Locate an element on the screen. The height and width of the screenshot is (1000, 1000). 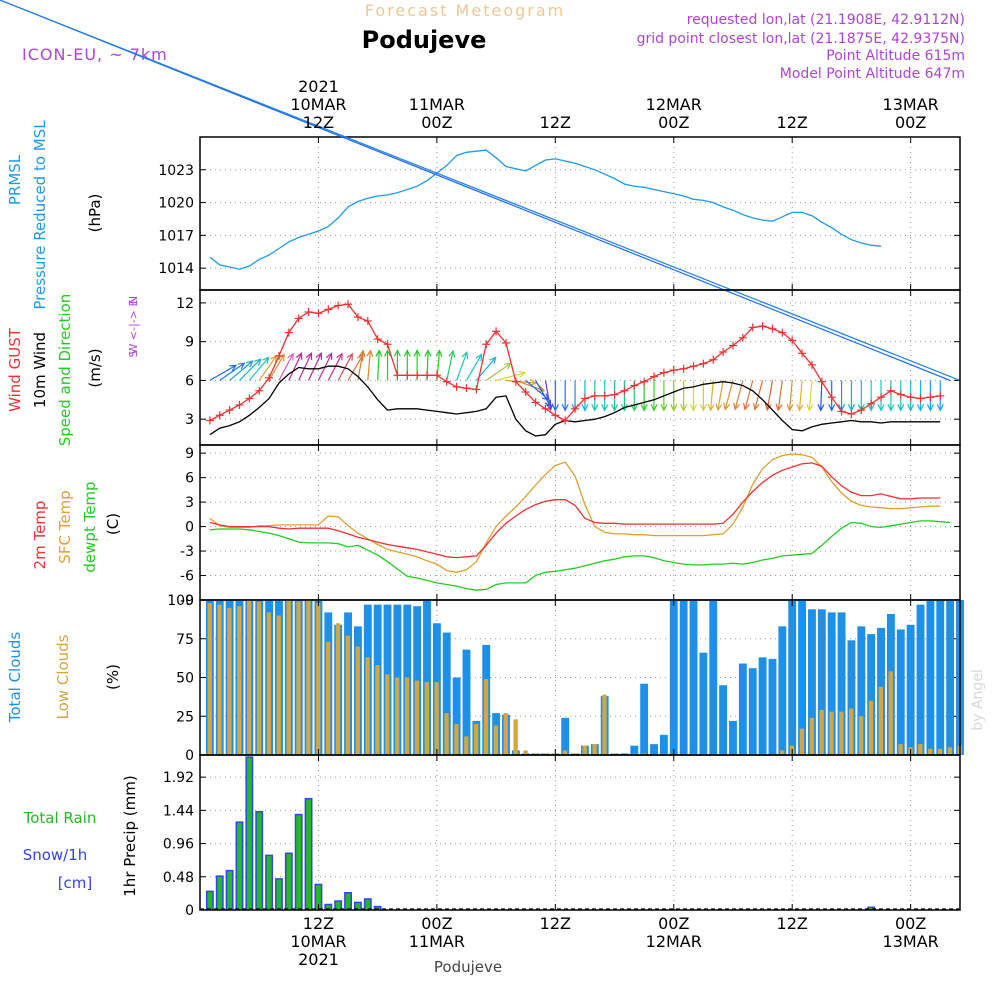
point-altitude: Point Altitude 615m is located at coordinates (895, 56).